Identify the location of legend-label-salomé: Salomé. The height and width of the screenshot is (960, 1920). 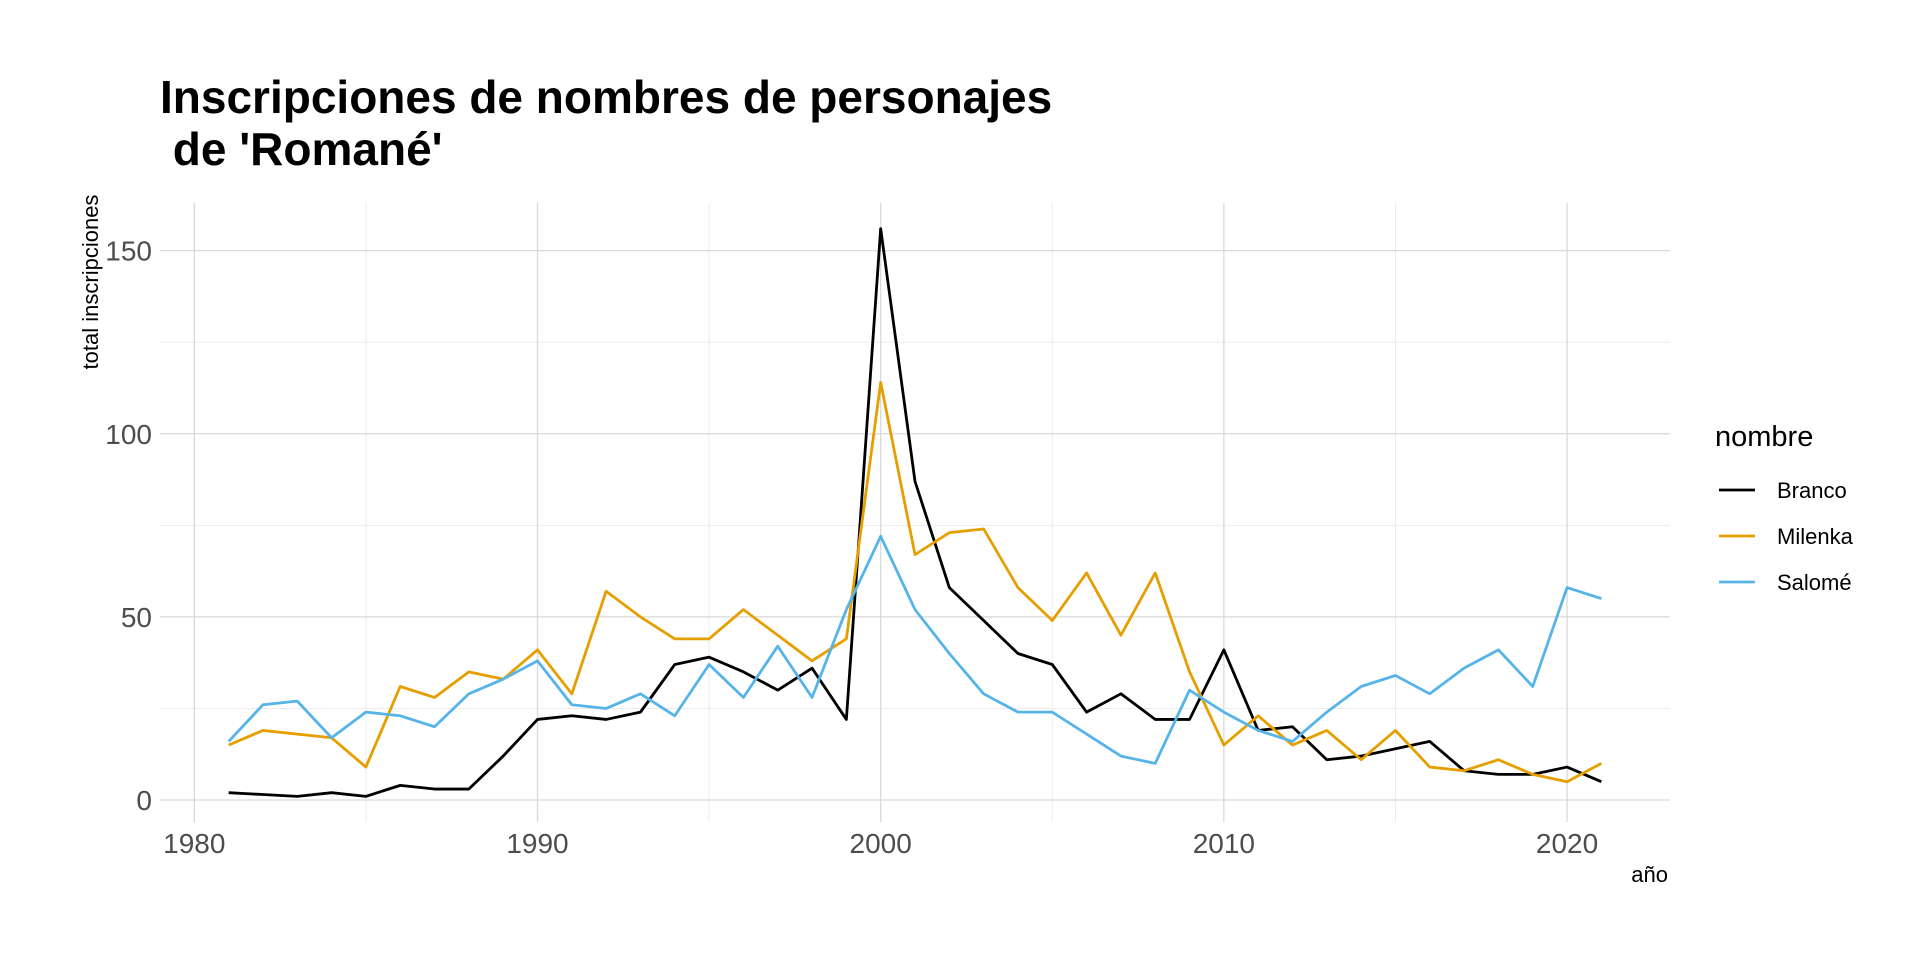
(1814, 582).